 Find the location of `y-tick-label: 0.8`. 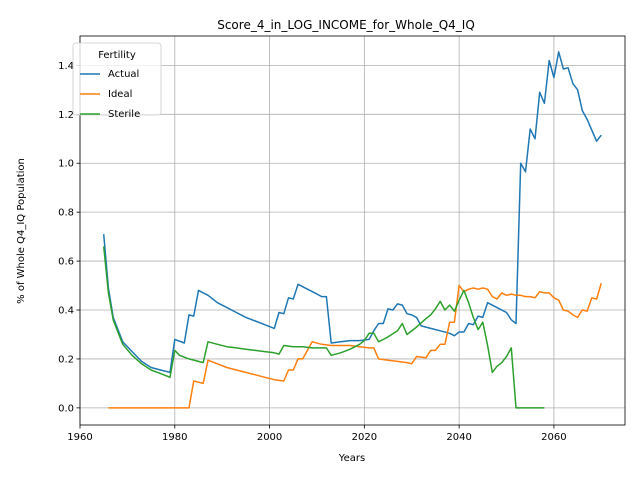

y-tick-label: 0.8 is located at coordinates (66, 213).